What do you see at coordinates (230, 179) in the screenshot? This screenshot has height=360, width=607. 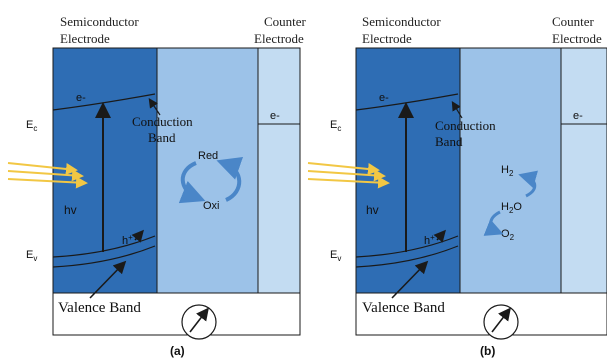 I see `cycle-arrow-right` at bounding box center [230, 179].